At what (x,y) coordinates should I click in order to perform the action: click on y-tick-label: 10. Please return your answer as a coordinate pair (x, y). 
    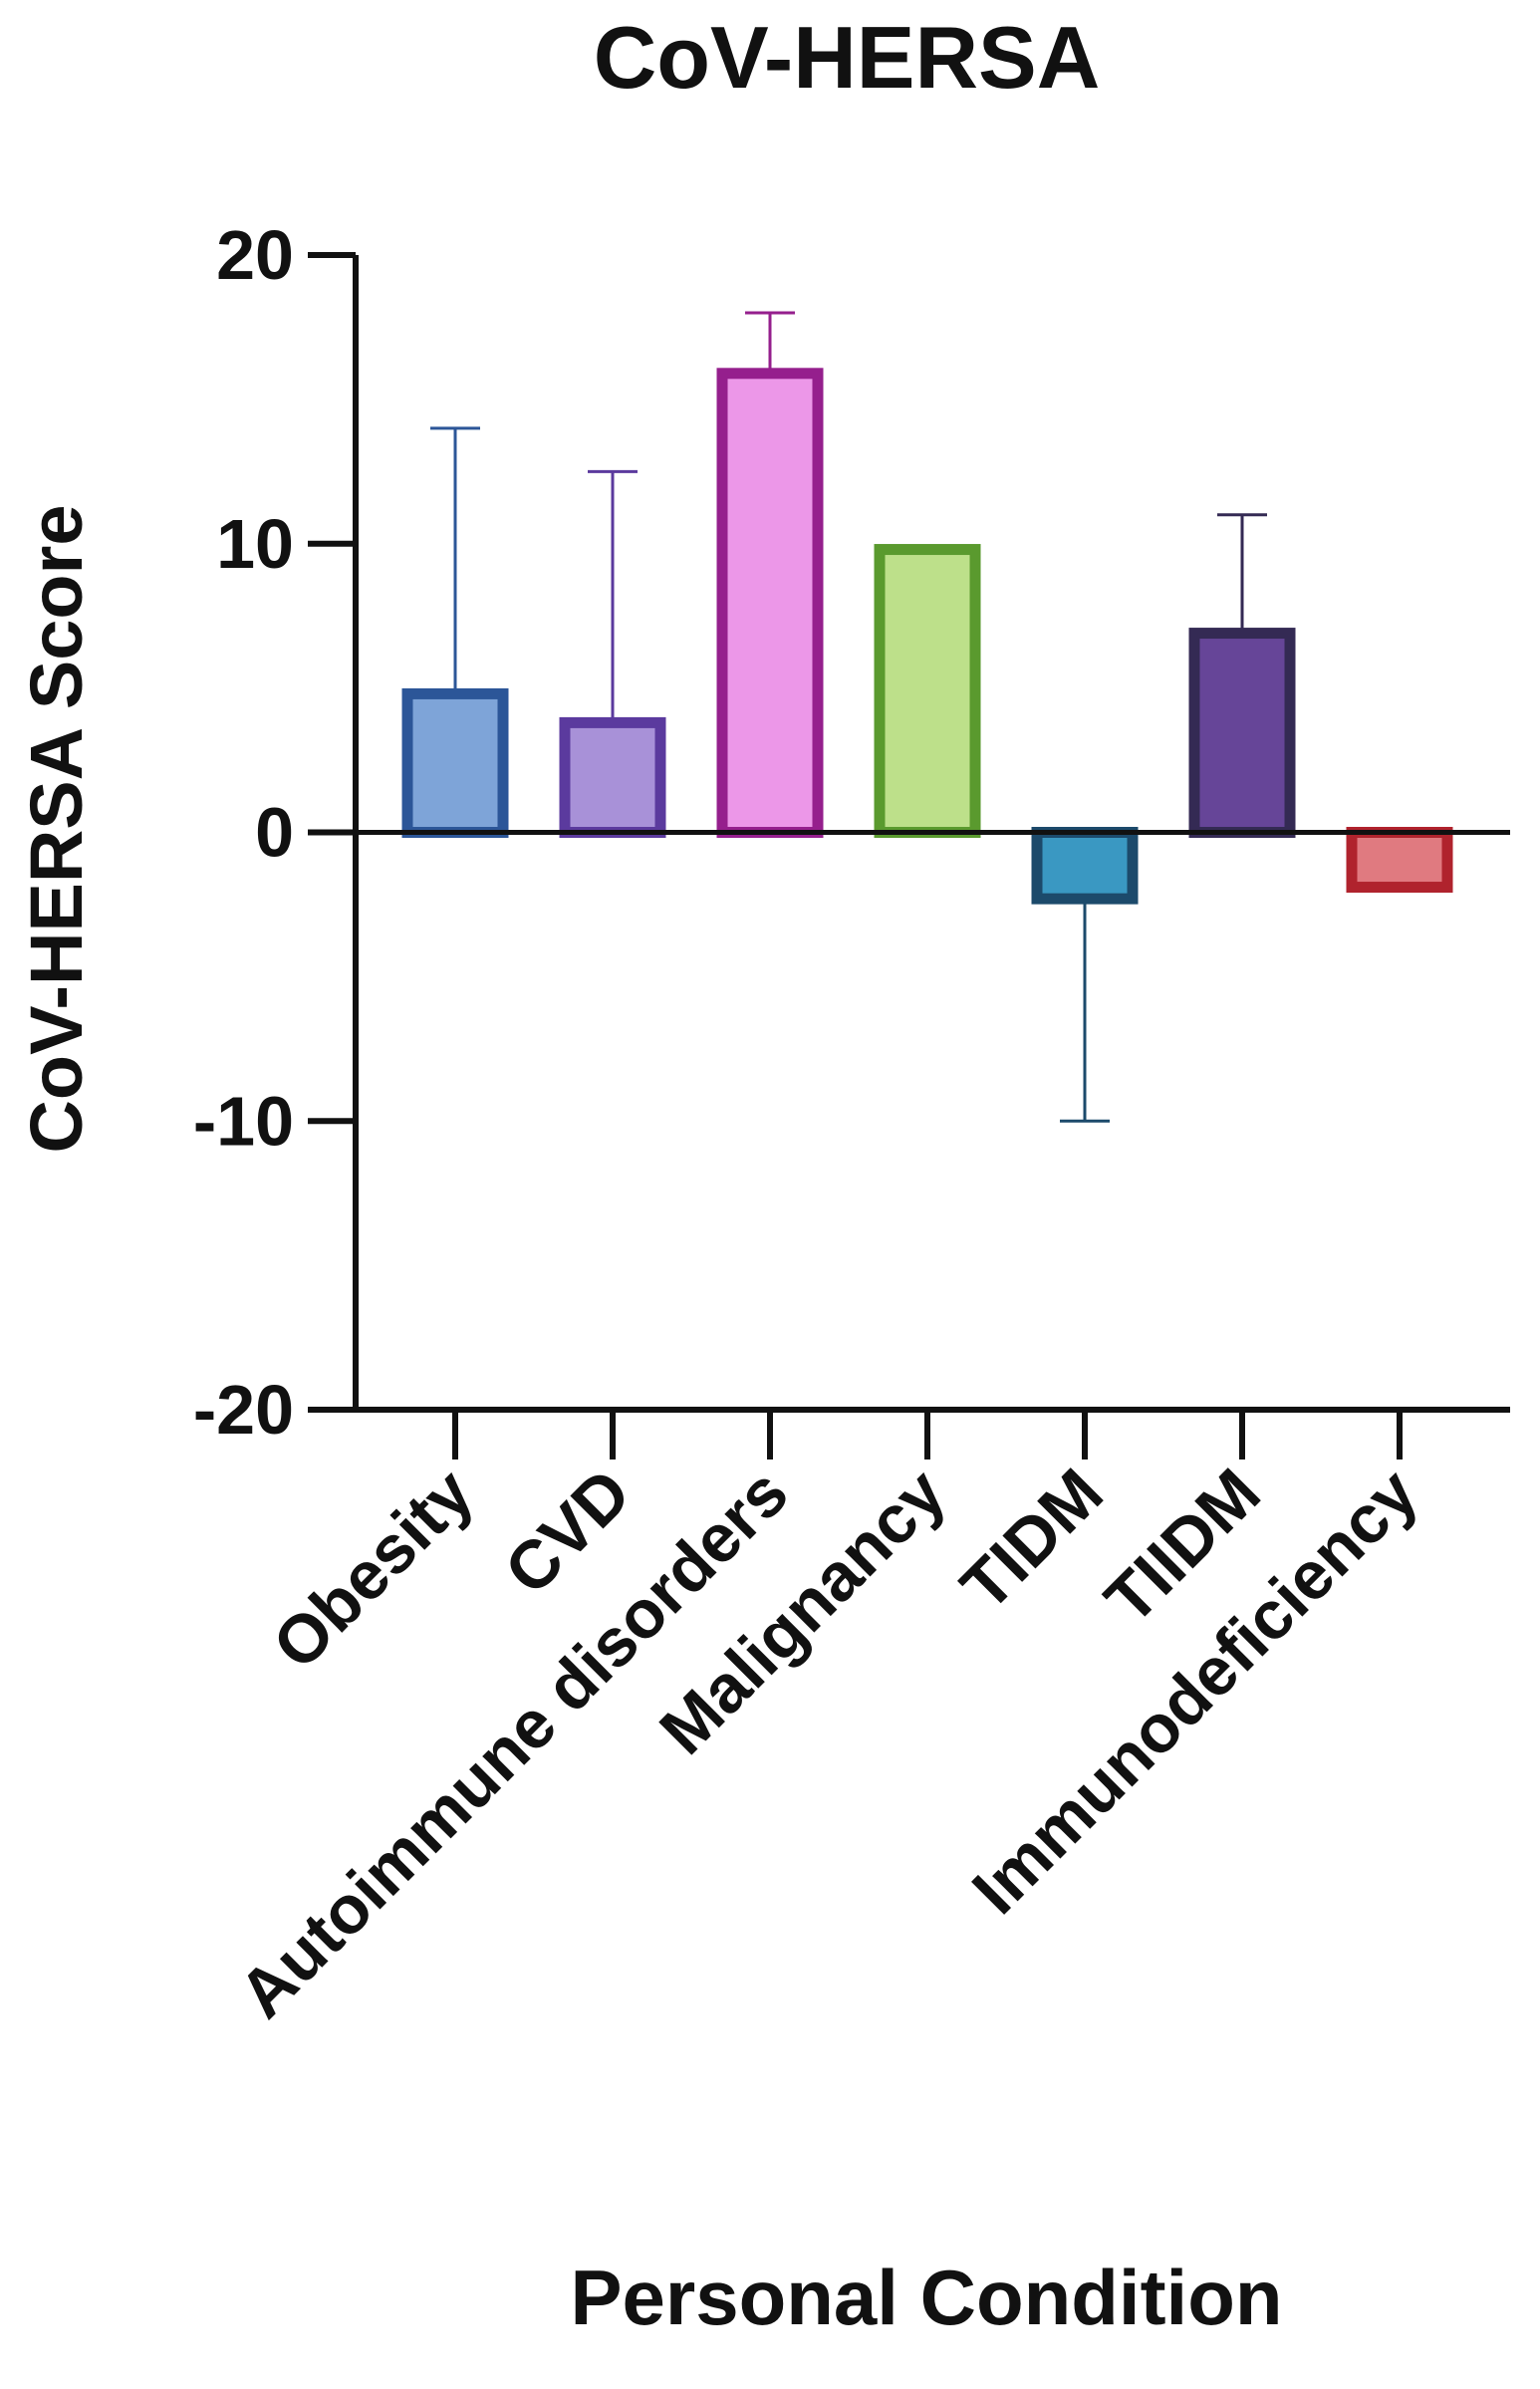
    Looking at the image, I should click on (255, 544).